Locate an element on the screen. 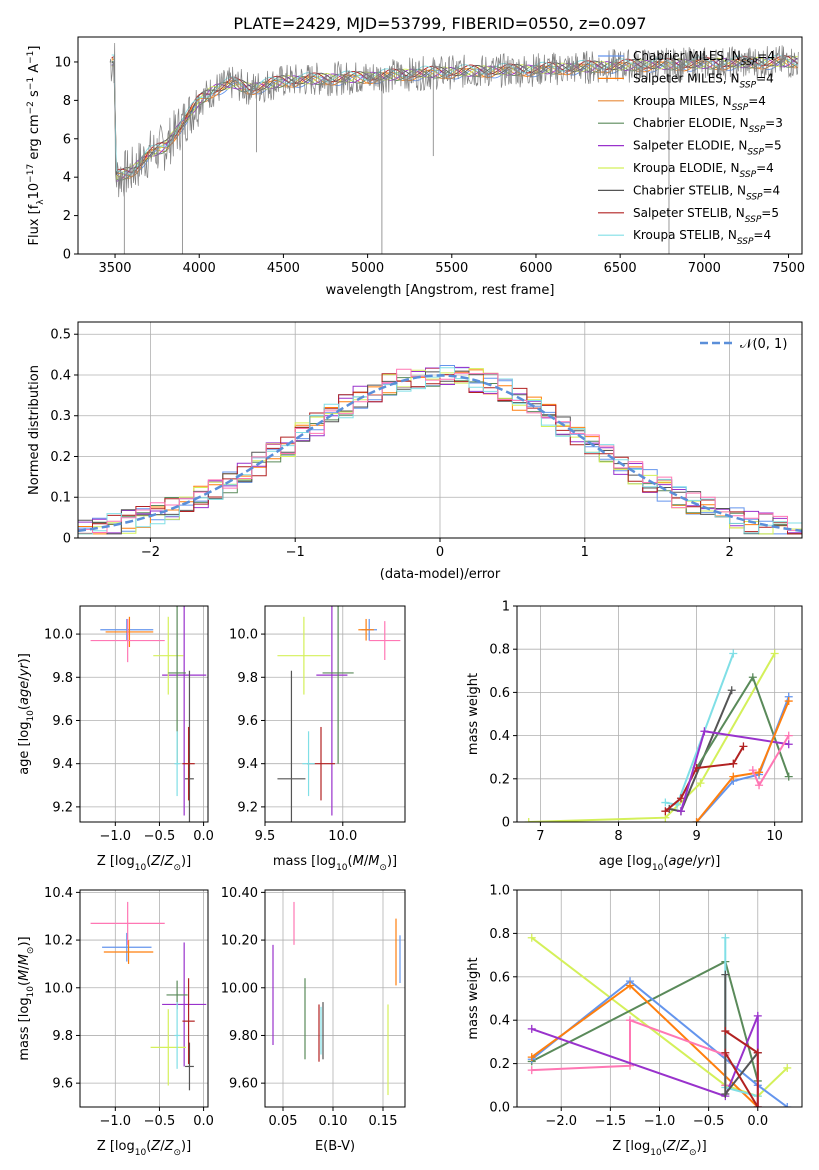  frame-weight_vs_Z is located at coordinates (658, 1000).